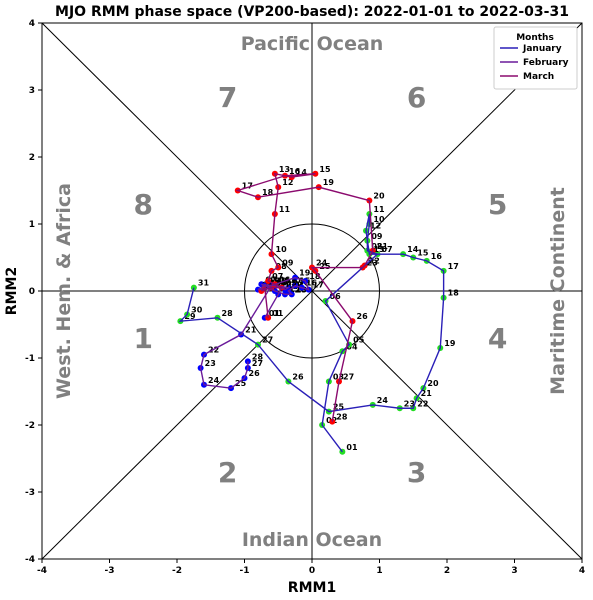  Describe the element at coordinates (30, 359) in the screenshot. I see `y-tick-label: -1` at that location.